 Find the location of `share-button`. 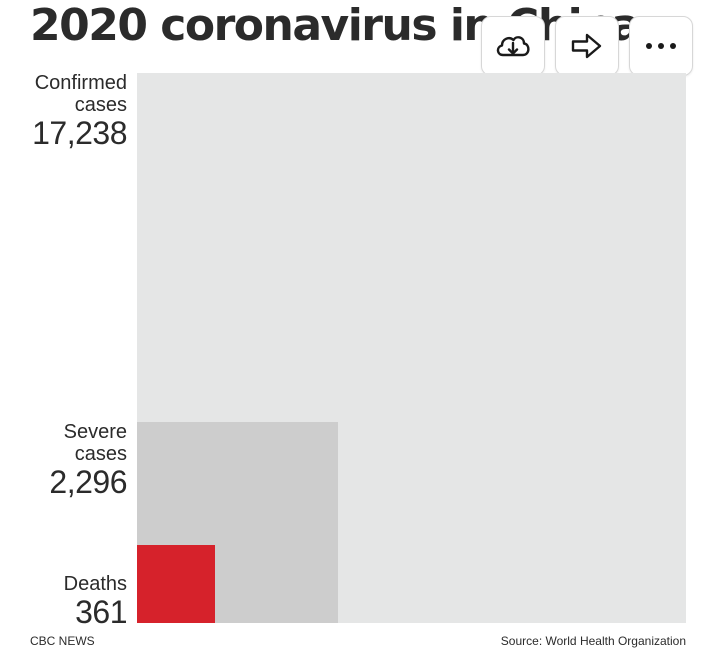

share-button is located at coordinates (587, 46).